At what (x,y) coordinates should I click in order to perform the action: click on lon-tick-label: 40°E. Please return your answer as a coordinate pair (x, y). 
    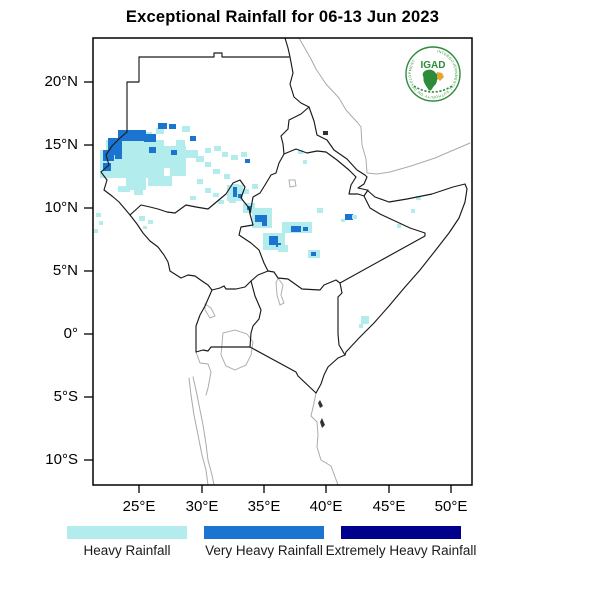
    Looking at the image, I should click on (326, 506).